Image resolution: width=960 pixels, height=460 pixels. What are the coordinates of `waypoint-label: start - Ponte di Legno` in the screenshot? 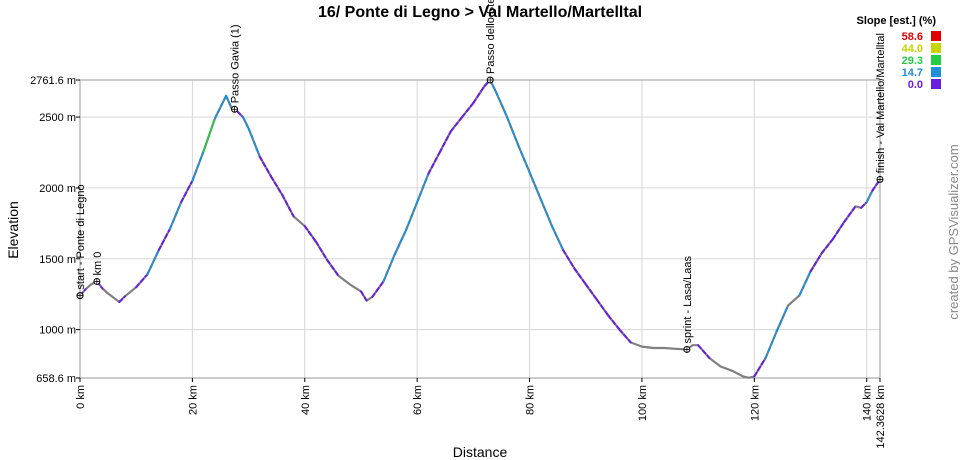 It's located at (81, 236).